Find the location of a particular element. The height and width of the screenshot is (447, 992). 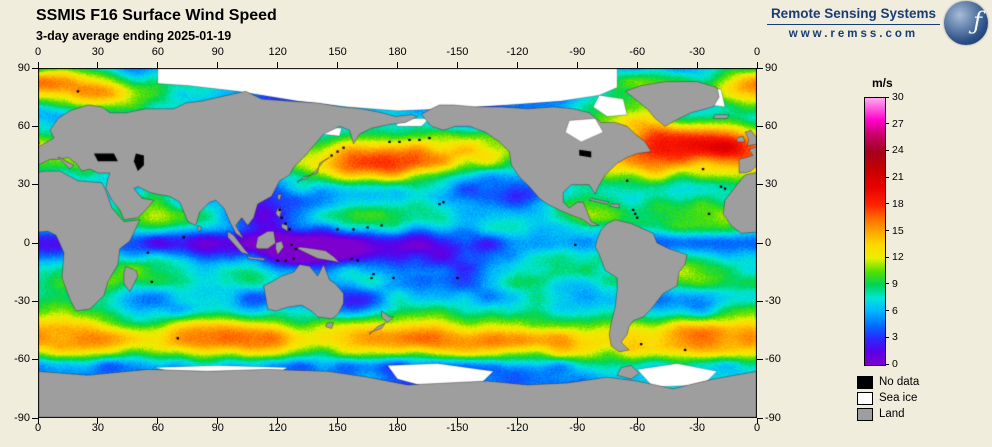

lat-tick-label: 60 is located at coordinates (23, 125).